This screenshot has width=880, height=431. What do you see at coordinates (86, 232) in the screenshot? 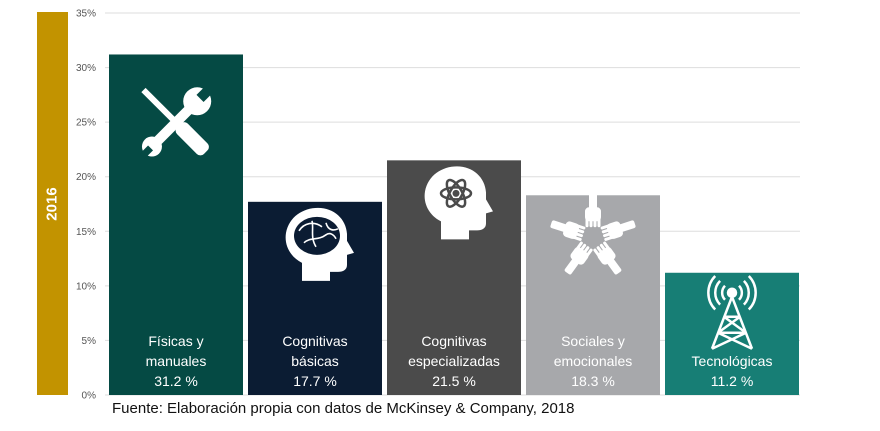
I see `y-tick-label: 15%` at bounding box center [86, 232].